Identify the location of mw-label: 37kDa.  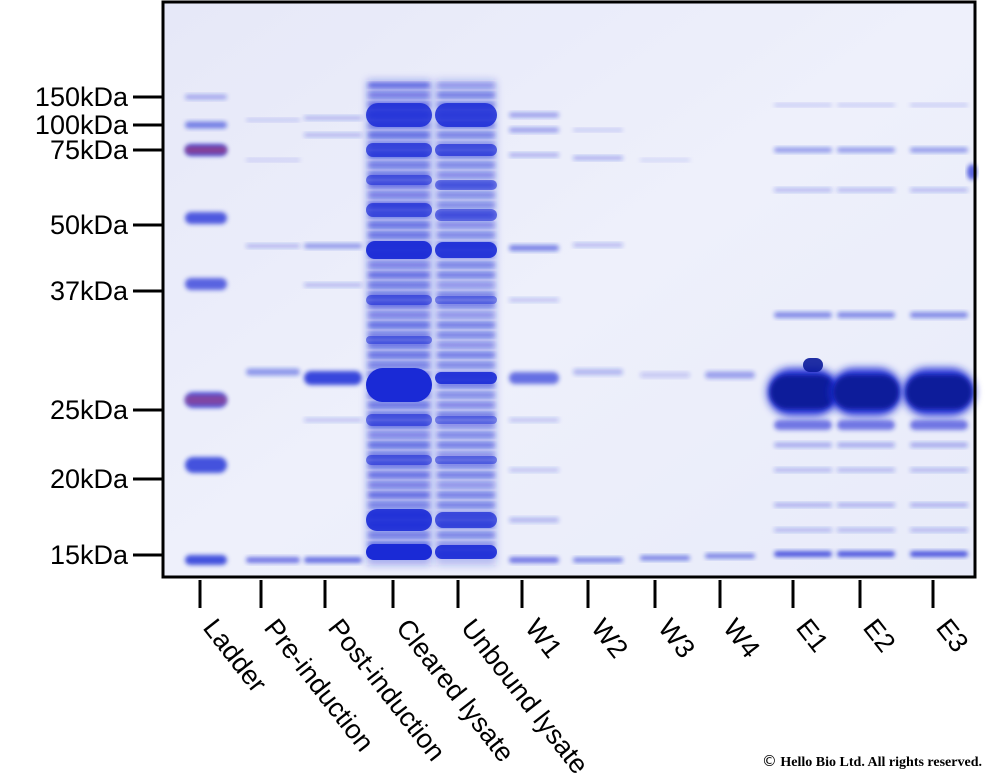
(89, 291).